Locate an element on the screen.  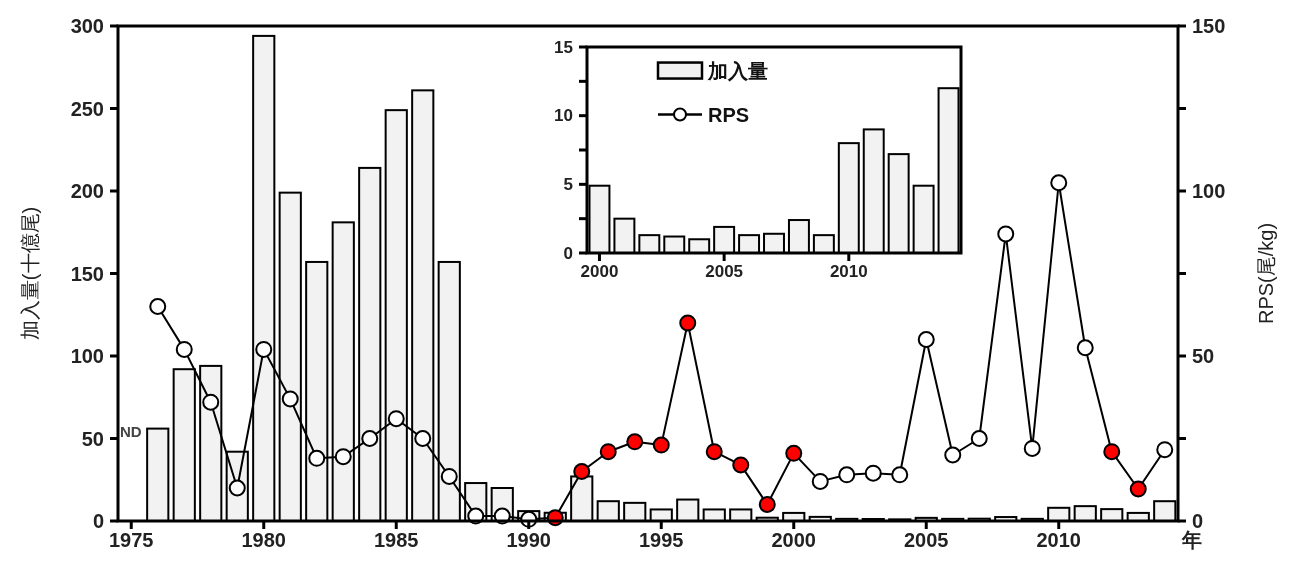
y-tick-label: 100 is located at coordinates (87, 356).